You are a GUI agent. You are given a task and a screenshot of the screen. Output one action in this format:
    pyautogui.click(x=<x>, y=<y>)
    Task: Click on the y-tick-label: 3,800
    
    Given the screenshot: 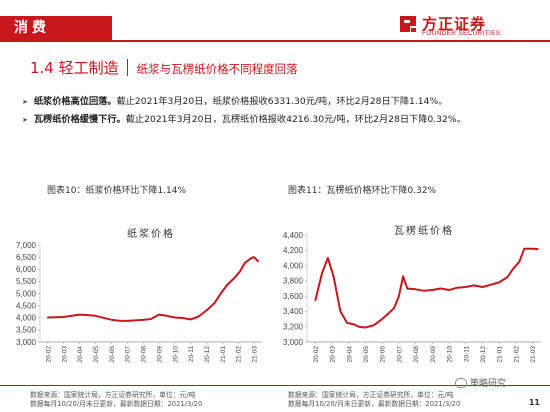 What is the action you would take?
    pyautogui.click(x=293, y=281)
    